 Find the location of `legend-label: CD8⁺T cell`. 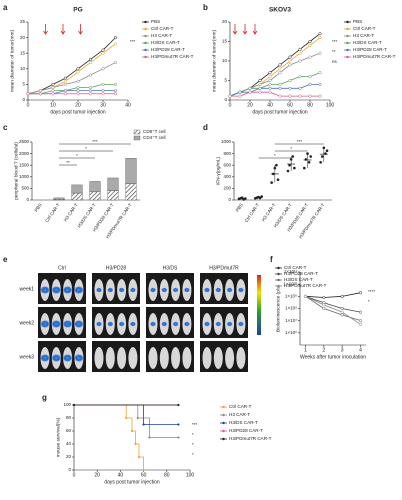

legend-label: CD8⁺T cell is located at coordinates (154, 131).